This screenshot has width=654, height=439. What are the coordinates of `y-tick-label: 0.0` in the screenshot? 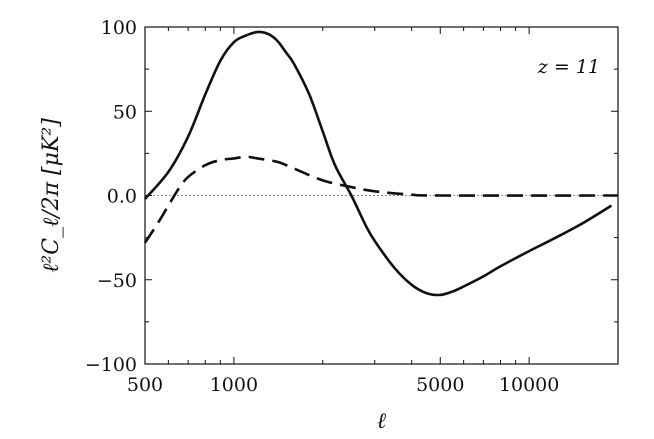 It's located at (122, 197).